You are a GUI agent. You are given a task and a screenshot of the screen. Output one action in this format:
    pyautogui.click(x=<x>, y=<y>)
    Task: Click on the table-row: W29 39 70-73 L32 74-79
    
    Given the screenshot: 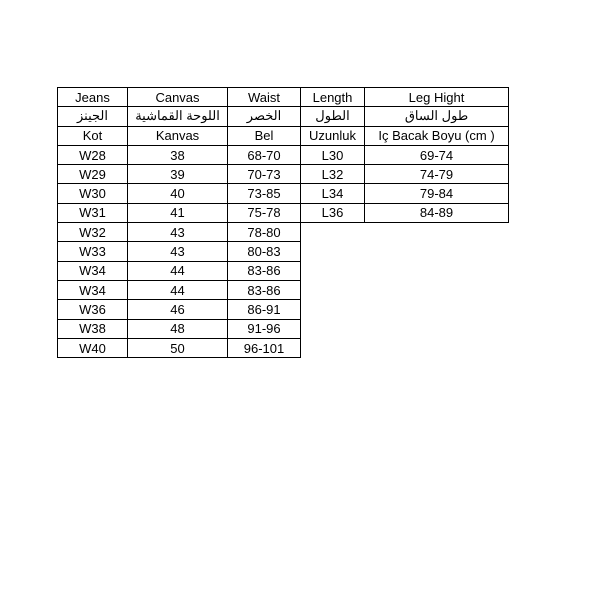 What is the action you would take?
    pyautogui.click(x=283, y=174)
    